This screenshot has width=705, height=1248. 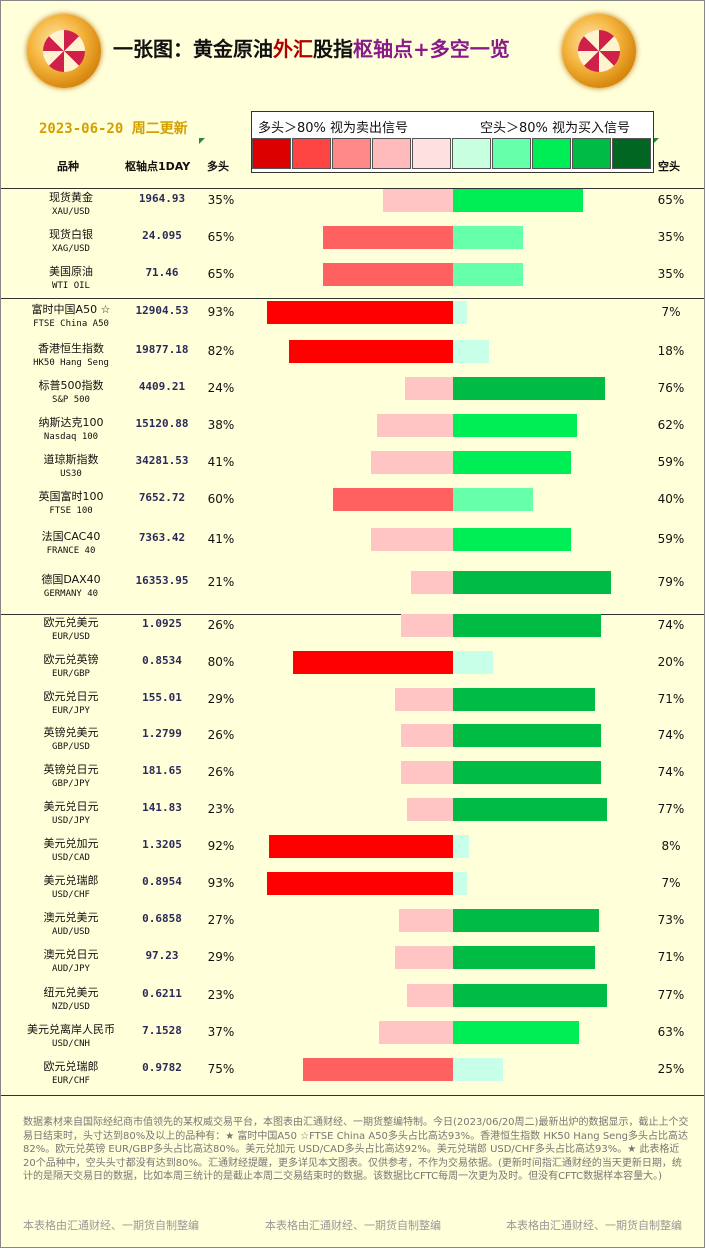 I want to click on instrument-name: 富时中国A50 ☆, so click(x=71, y=309).